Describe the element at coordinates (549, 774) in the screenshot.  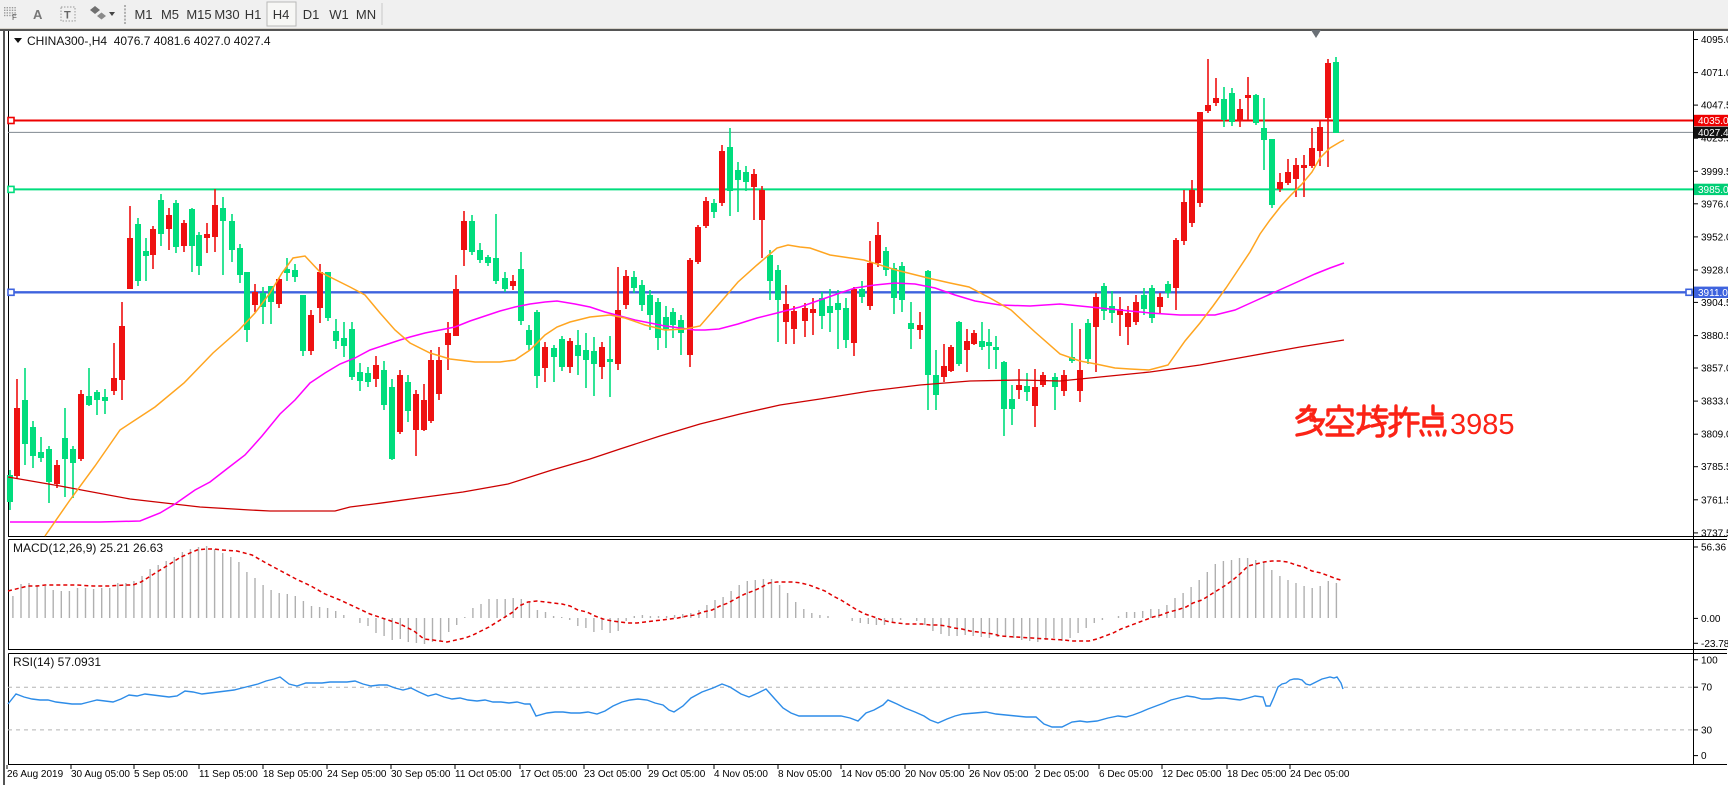
I see `svg-text: 17 Oct 05:00` at that location.